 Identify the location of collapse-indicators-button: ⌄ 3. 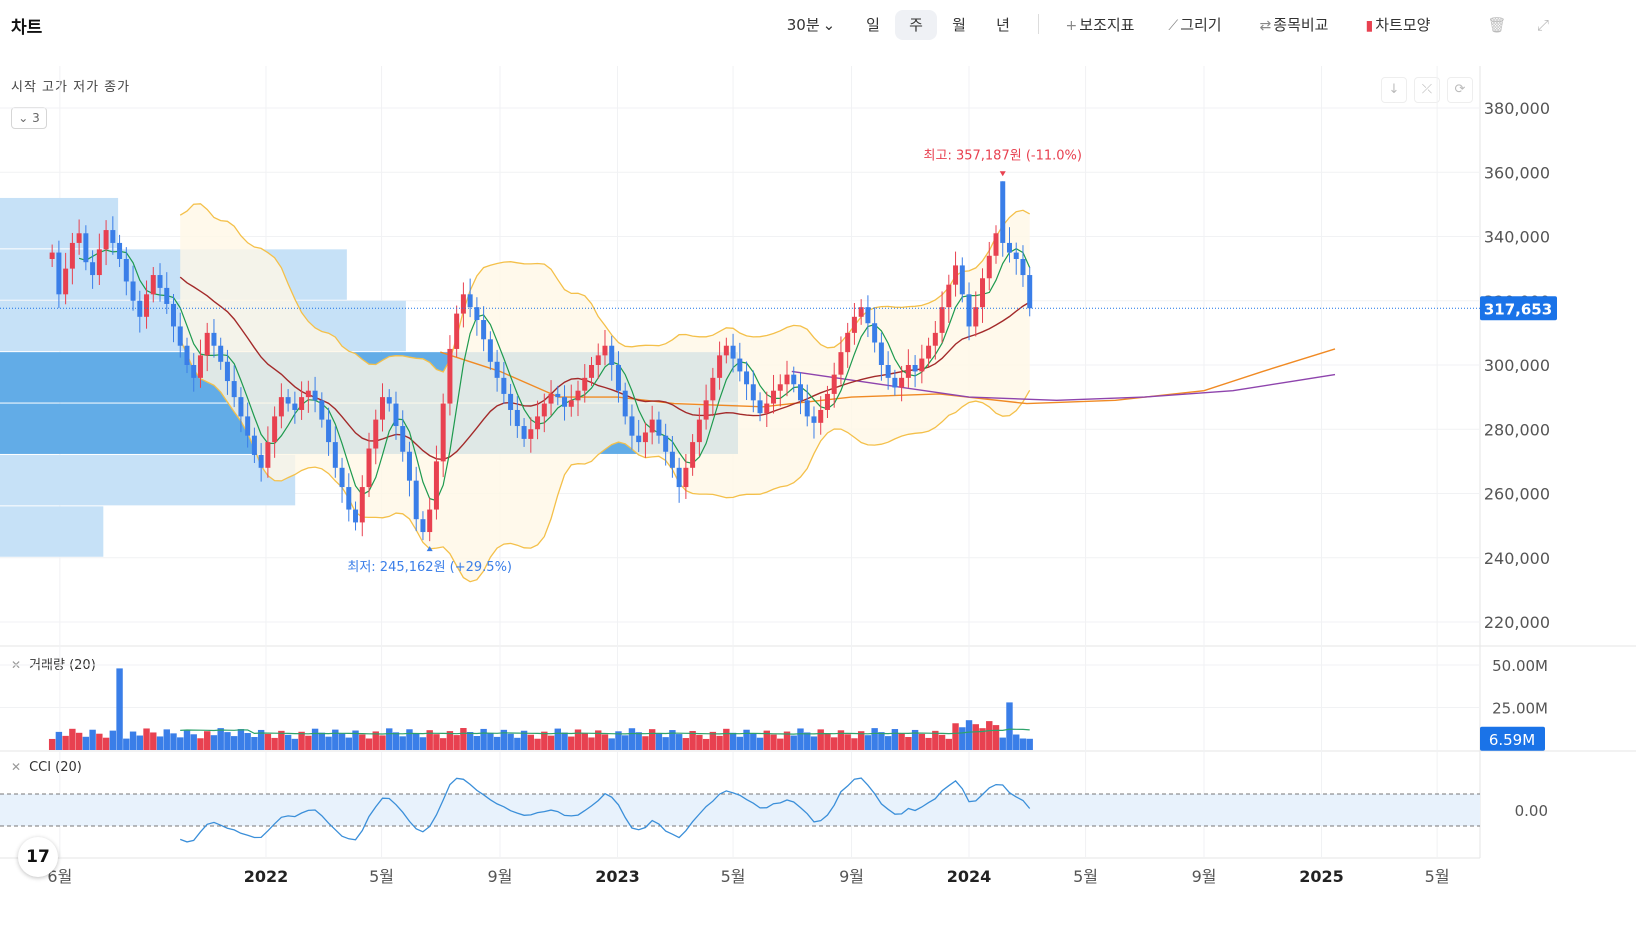
(29, 118).